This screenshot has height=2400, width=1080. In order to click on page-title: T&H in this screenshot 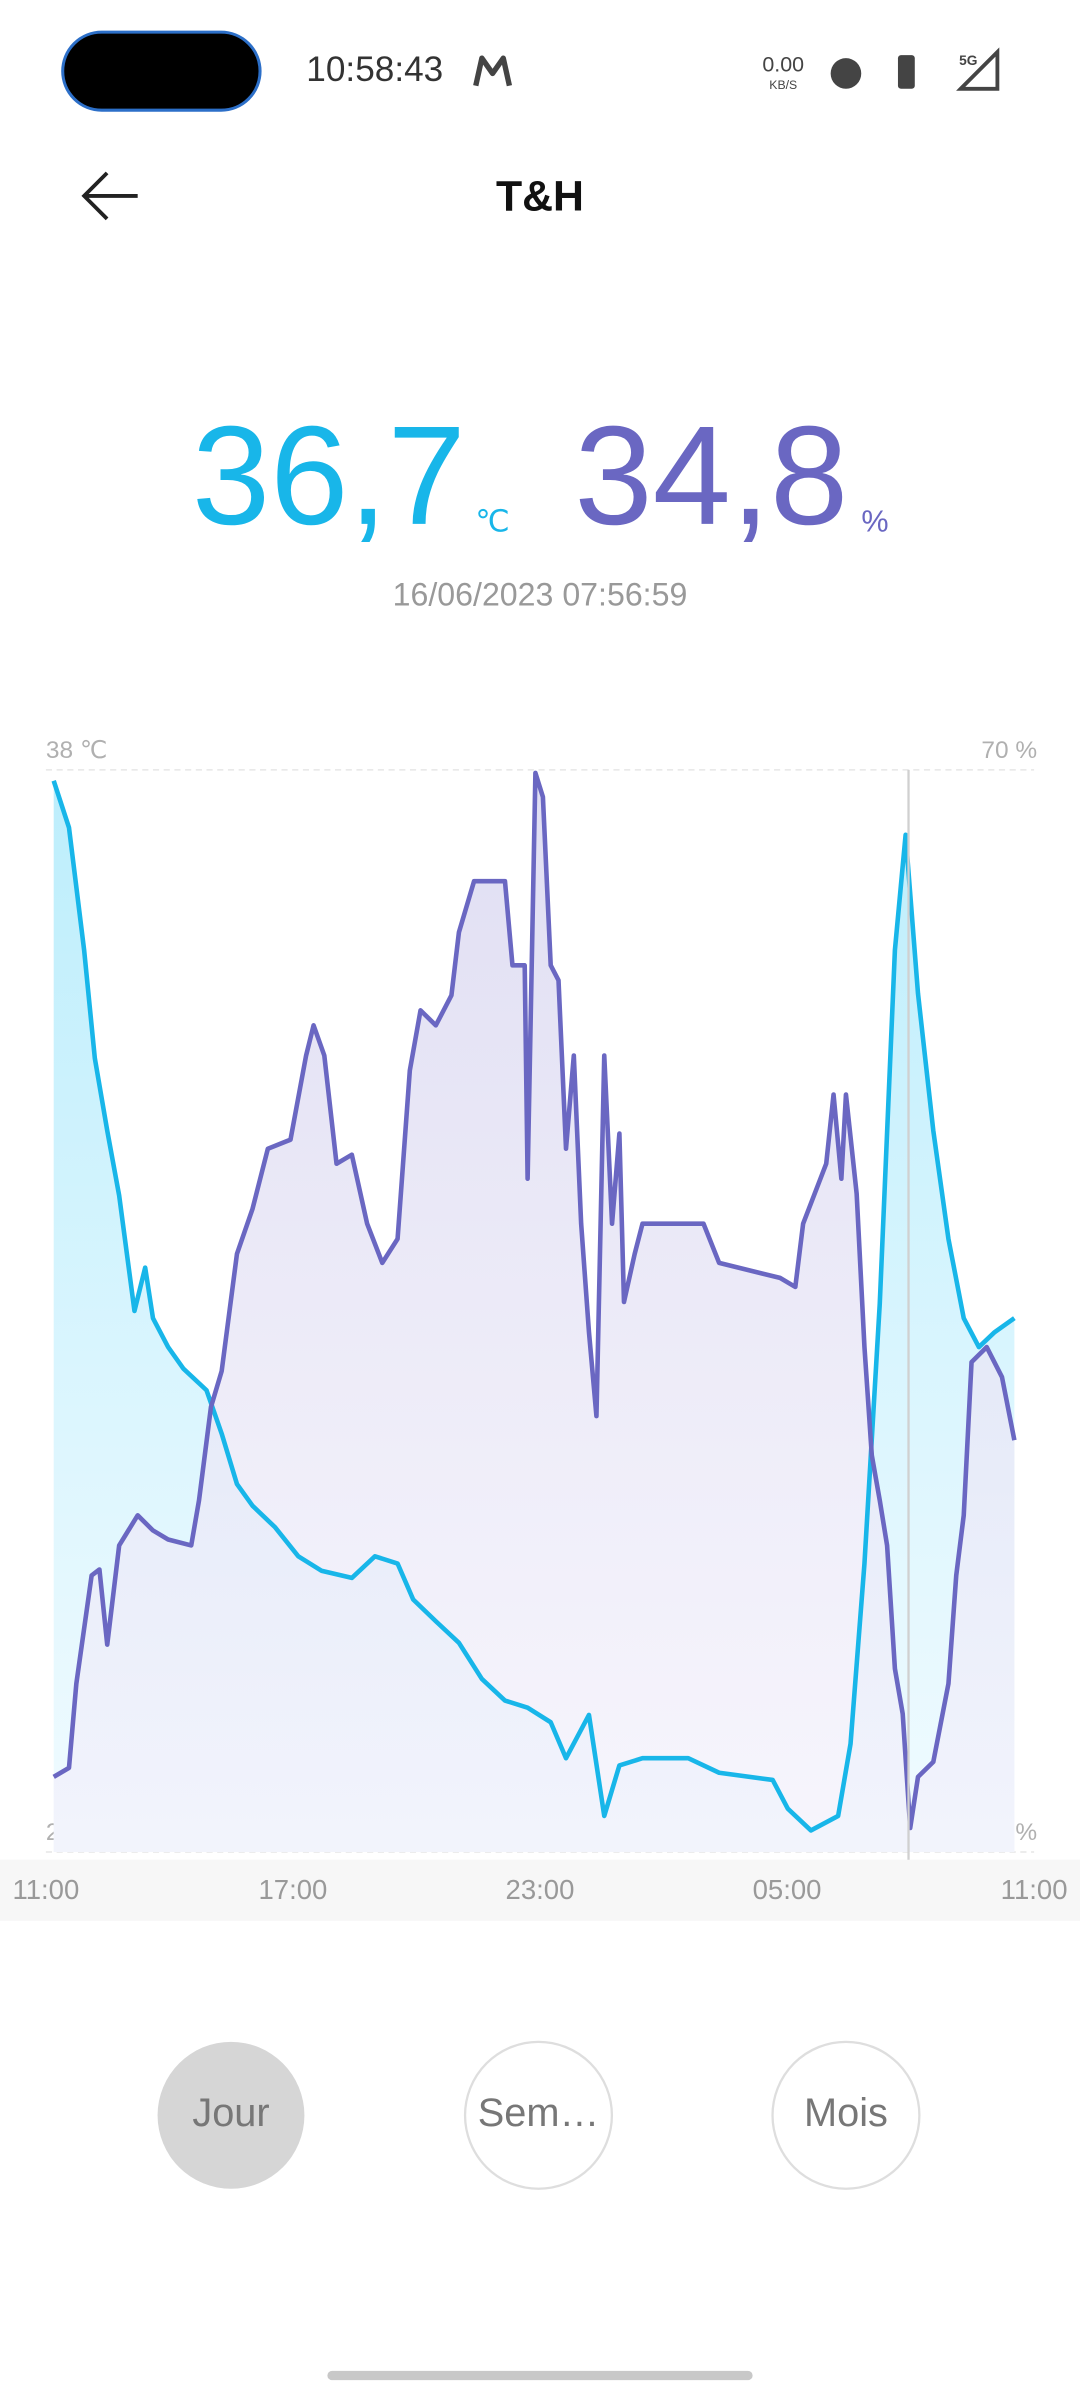, I will do `click(540, 196)`.